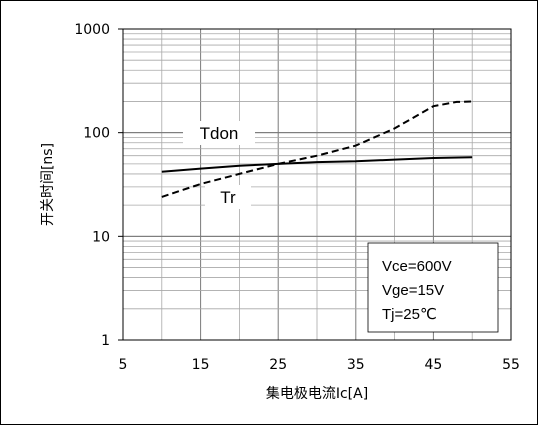 The height and width of the screenshot is (425, 538). Describe the element at coordinates (413, 290) in the screenshot. I see `condition-vge: Vge=15V` at that location.